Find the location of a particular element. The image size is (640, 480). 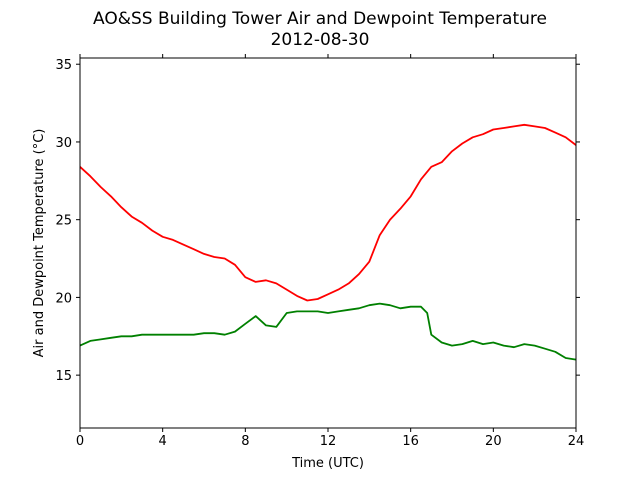

x-axis-label: Time (UTC) is located at coordinates (327, 463).